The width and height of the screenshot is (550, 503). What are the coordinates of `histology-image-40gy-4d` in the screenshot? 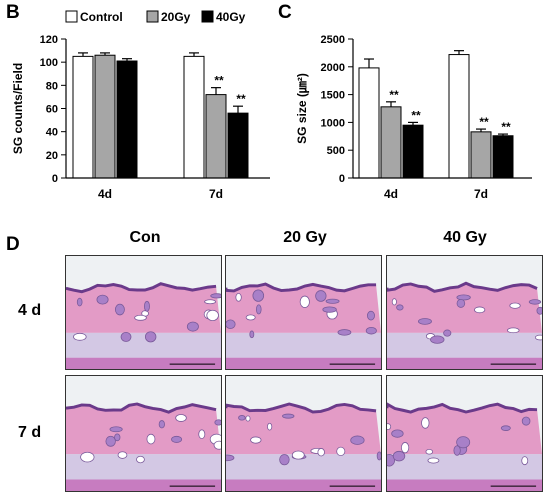 It's located at (464, 312).